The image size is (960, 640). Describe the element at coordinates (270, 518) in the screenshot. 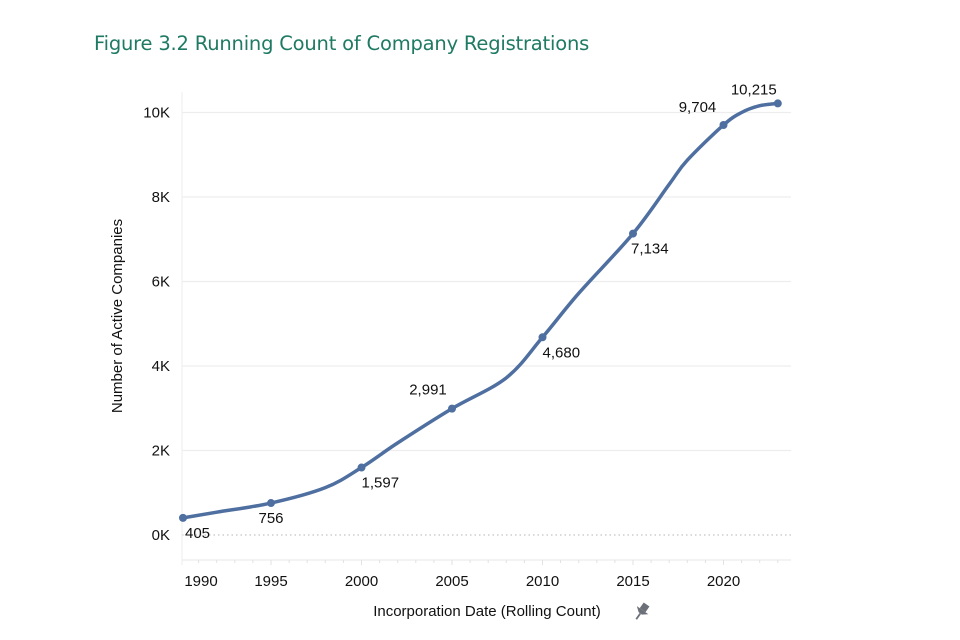

I see `data-label: 756` at that location.